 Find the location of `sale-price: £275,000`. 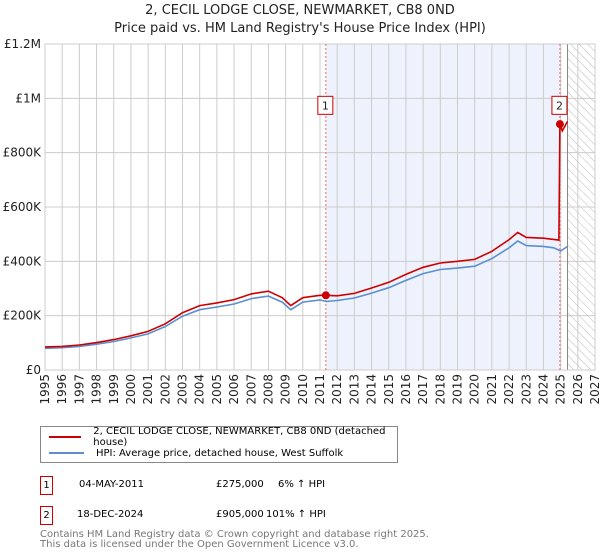

sale-price: £275,000 is located at coordinates (240, 484).